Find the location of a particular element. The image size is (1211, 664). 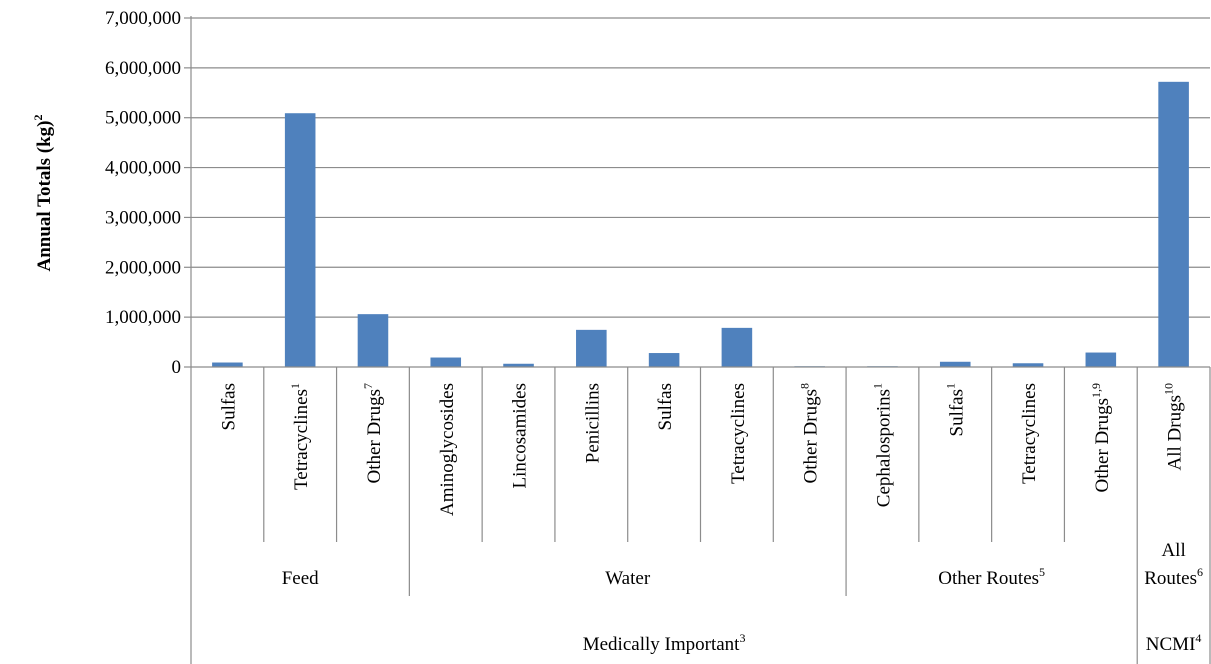

group-label: Other Routes5 is located at coordinates (991, 577).